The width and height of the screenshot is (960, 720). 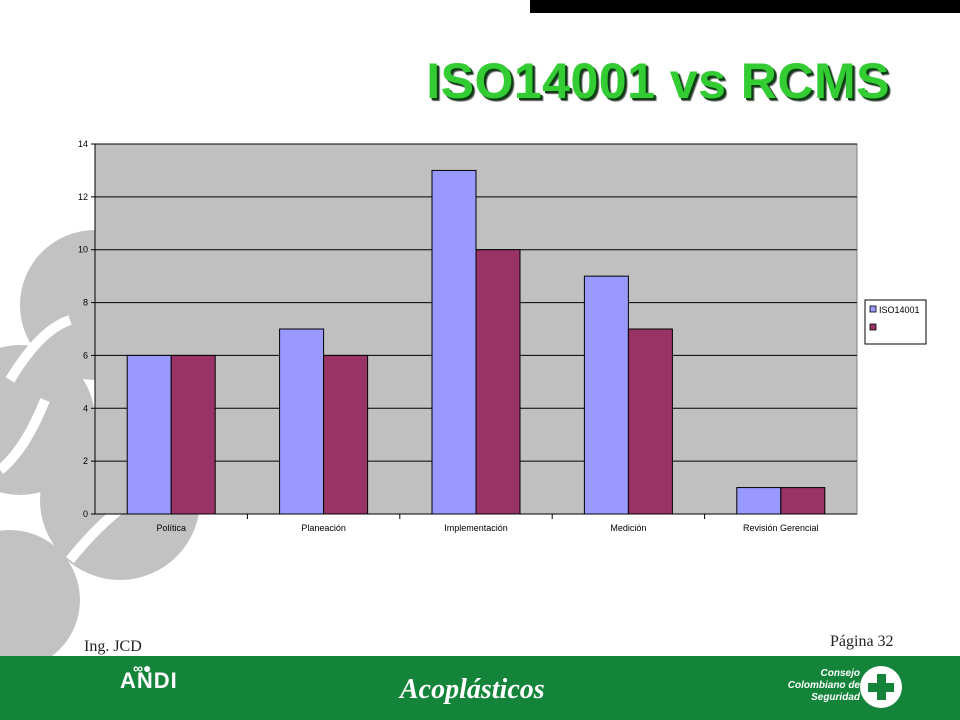 I want to click on y-tick-label: 8, so click(x=85, y=303).